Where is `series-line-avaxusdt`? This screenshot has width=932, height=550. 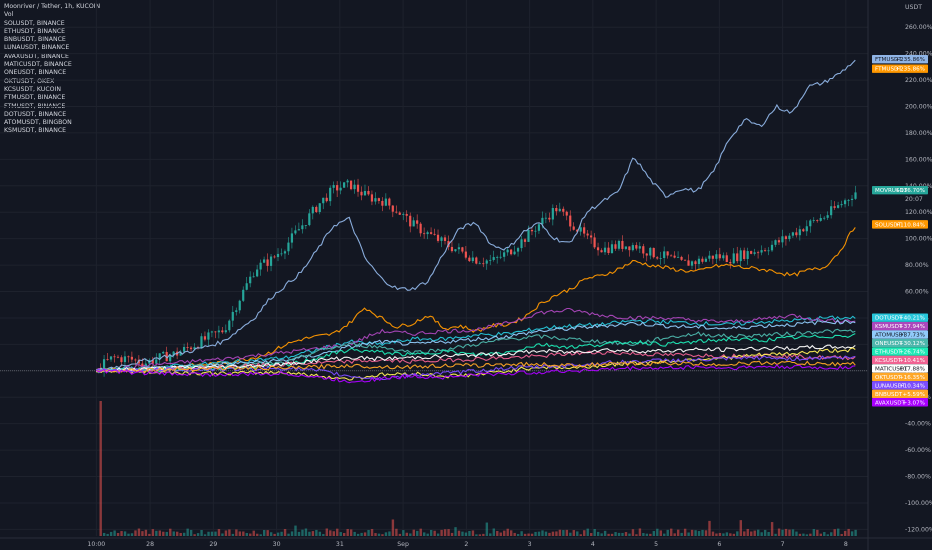 series-line-avaxusdt is located at coordinates (476, 374).